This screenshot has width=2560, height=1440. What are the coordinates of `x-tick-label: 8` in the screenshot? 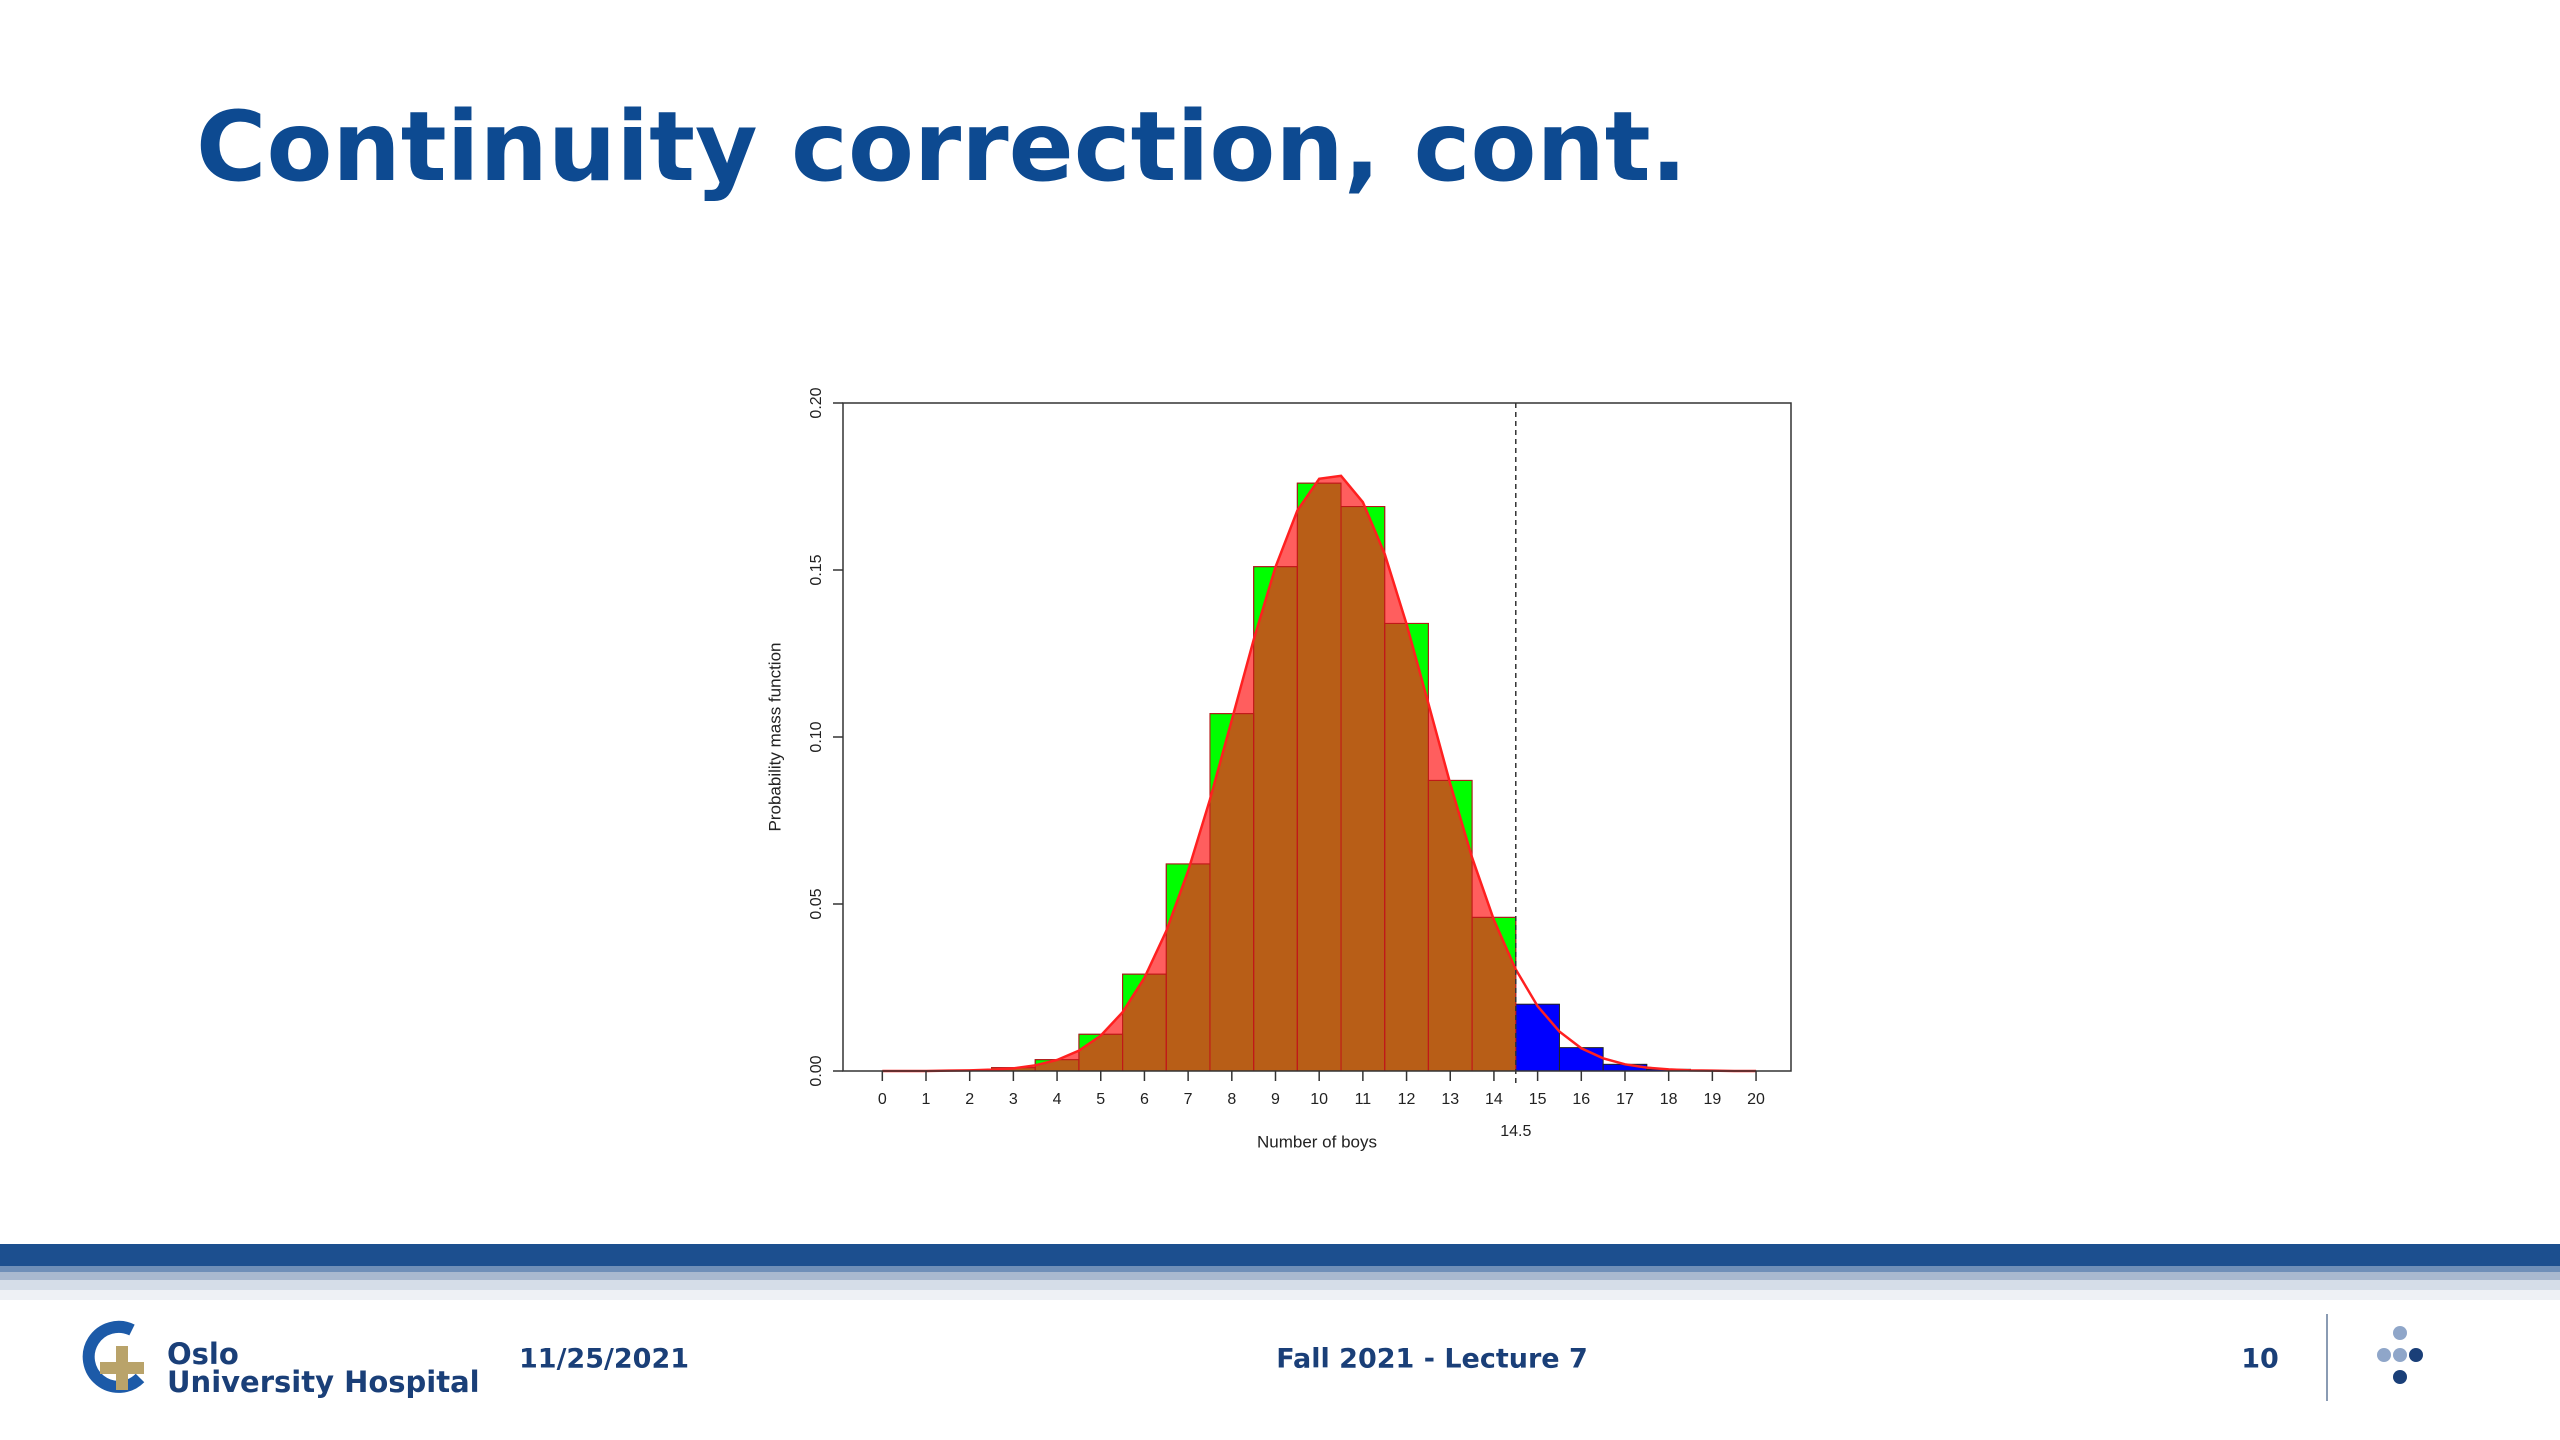 It's located at (1231, 1099).